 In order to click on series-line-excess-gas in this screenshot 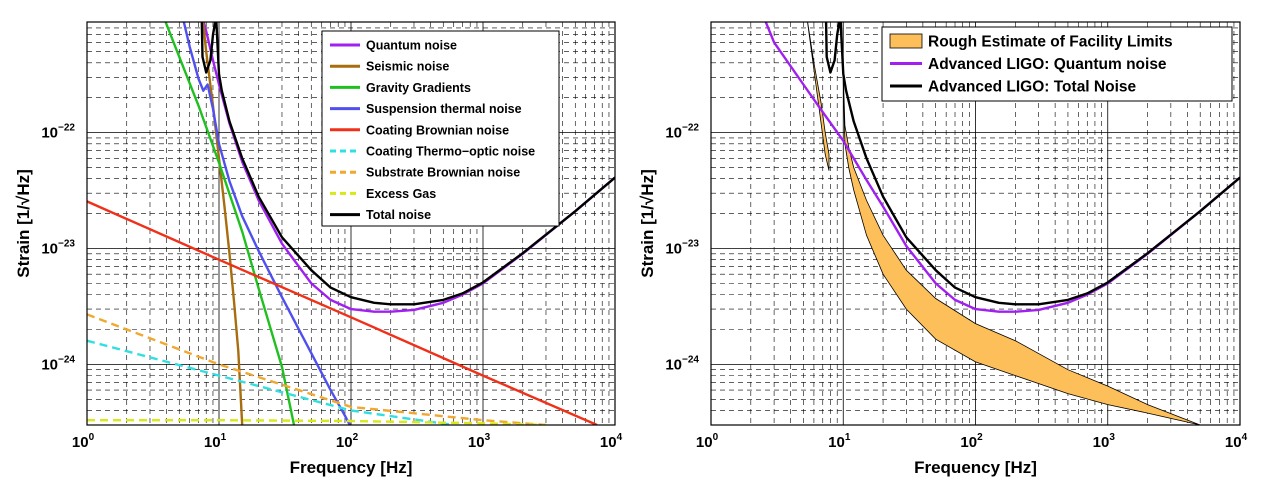, I will do `click(317, 422)`.